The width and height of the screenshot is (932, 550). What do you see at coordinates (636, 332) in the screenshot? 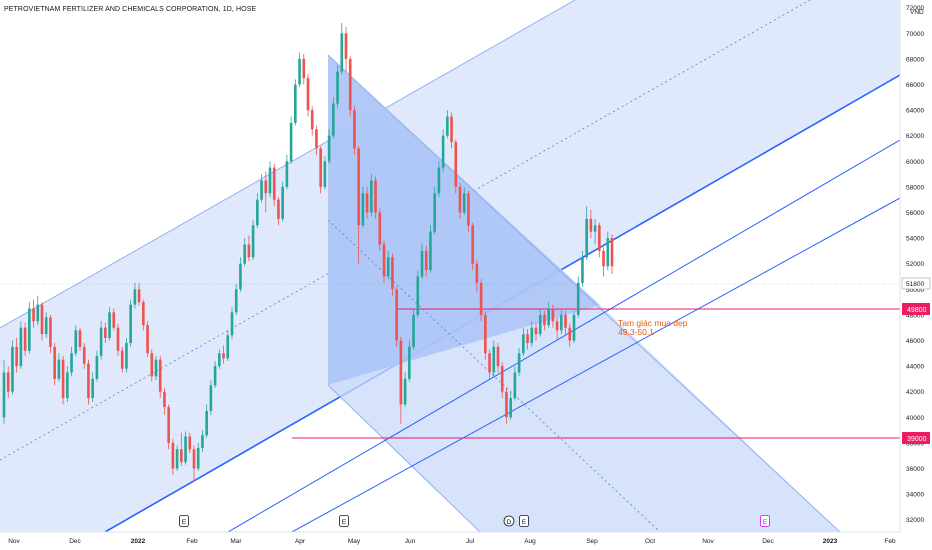
I see `annotation-line2: 49.3-50.1` at bounding box center [636, 332].